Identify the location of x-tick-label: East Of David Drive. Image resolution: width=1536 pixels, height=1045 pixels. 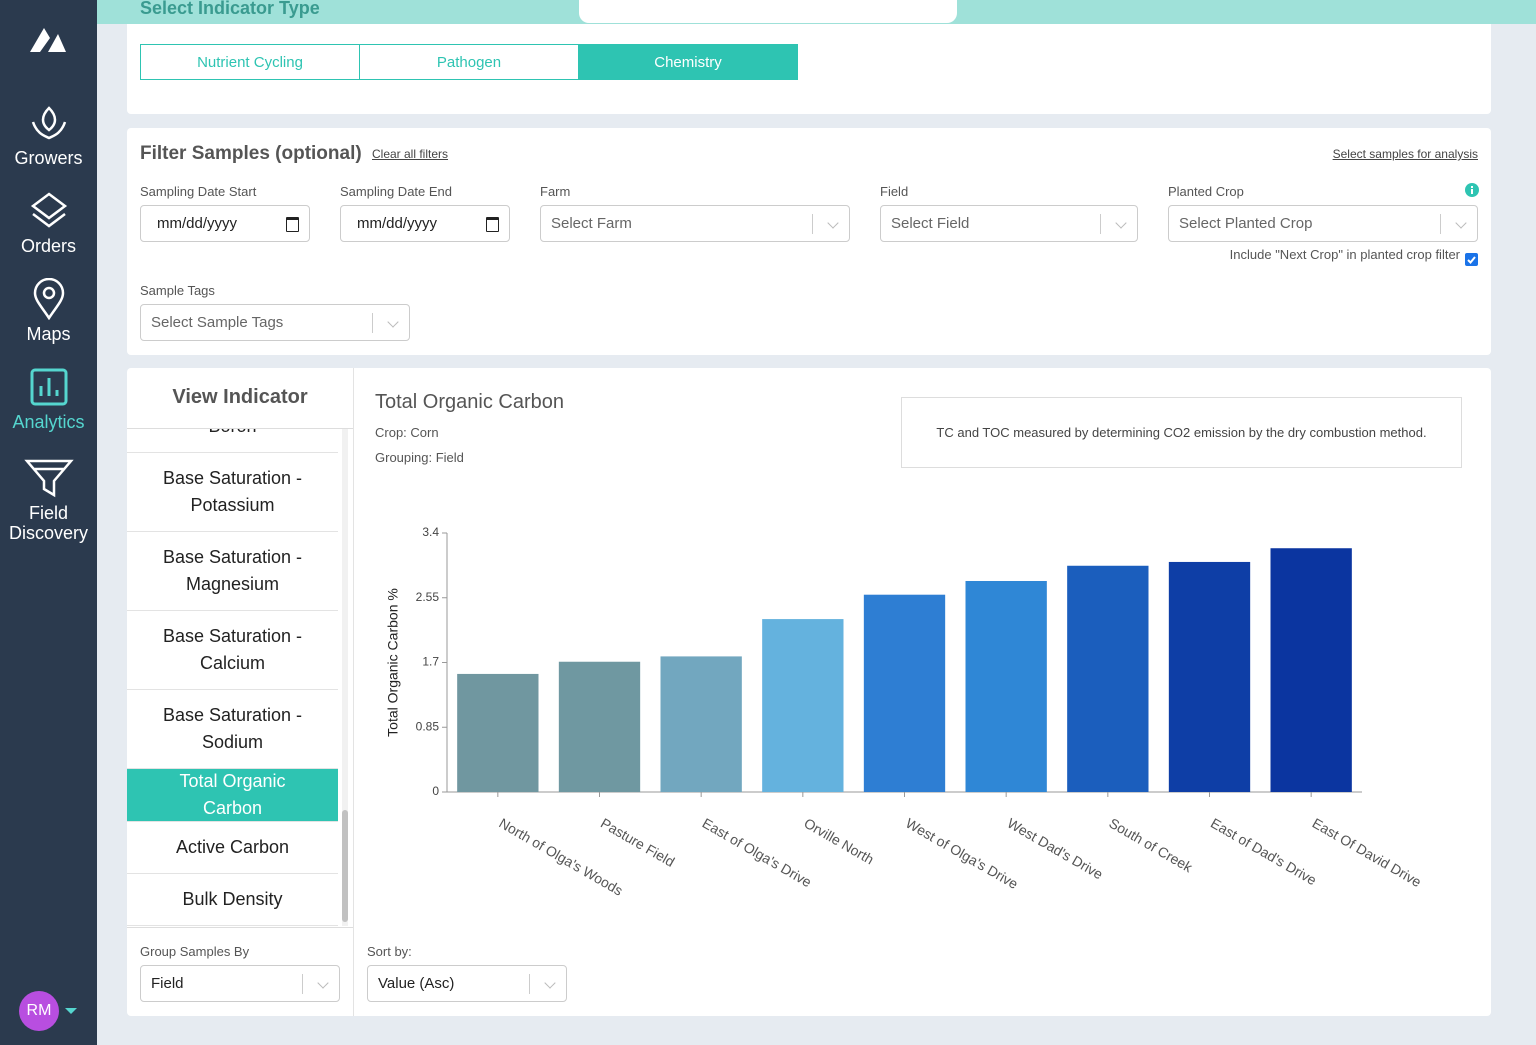
(1367, 852).